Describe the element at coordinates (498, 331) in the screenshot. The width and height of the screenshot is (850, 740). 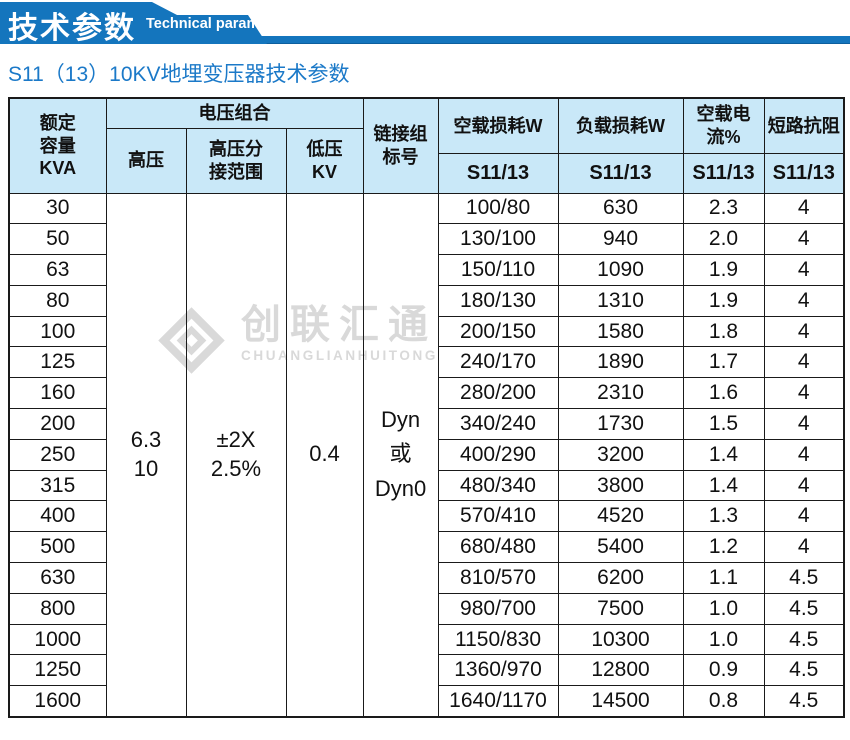
I see `cell-no-load-loss: 200/150` at that location.